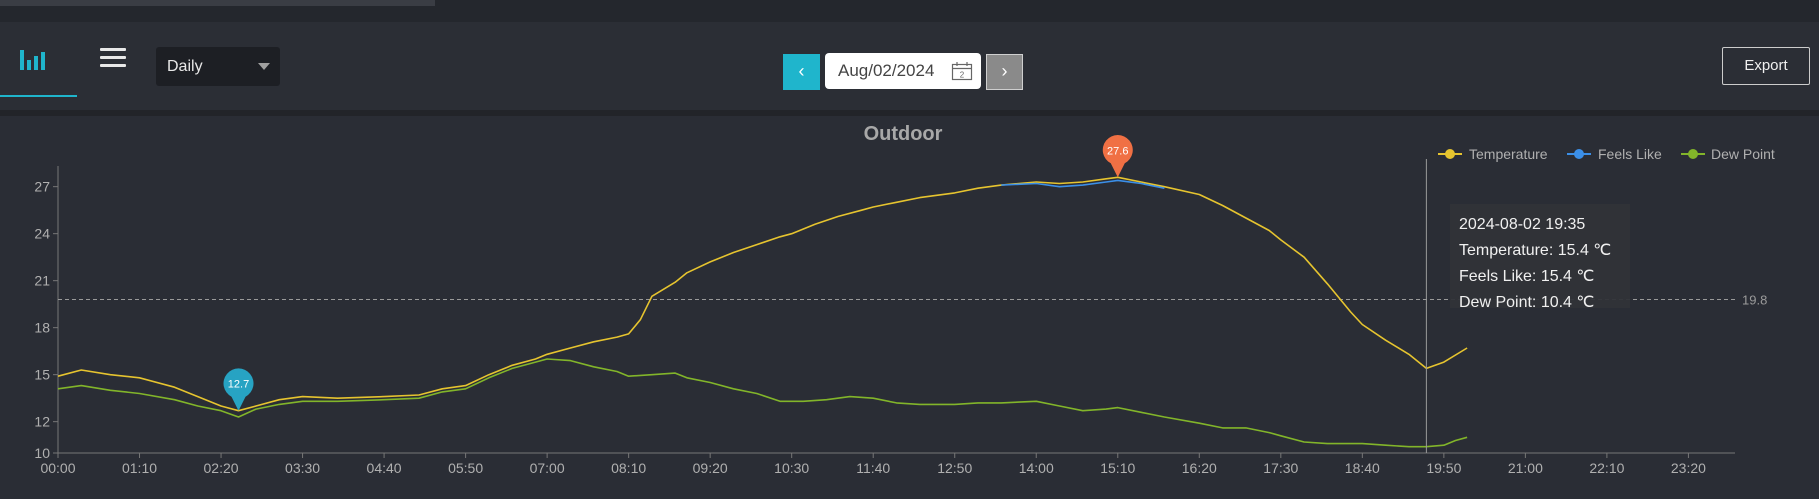  Describe the element at coordinates (1606, 468) in the screenshot. I see `x-tick-label: 22:10` at that location.